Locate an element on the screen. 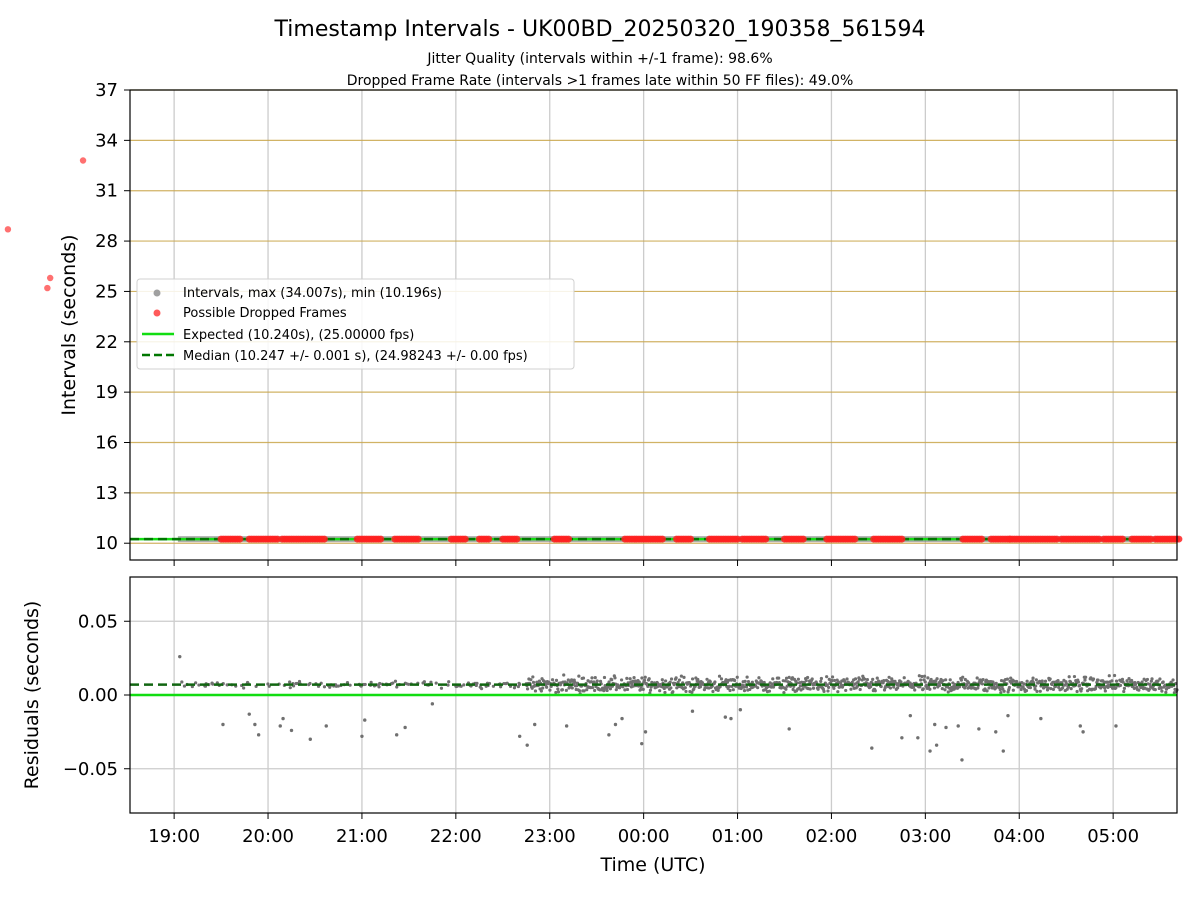 This screenshot has height=900, width=1200. residuals-y-axis-label: Residuals (seconds) is located at coordinates (32, 695).